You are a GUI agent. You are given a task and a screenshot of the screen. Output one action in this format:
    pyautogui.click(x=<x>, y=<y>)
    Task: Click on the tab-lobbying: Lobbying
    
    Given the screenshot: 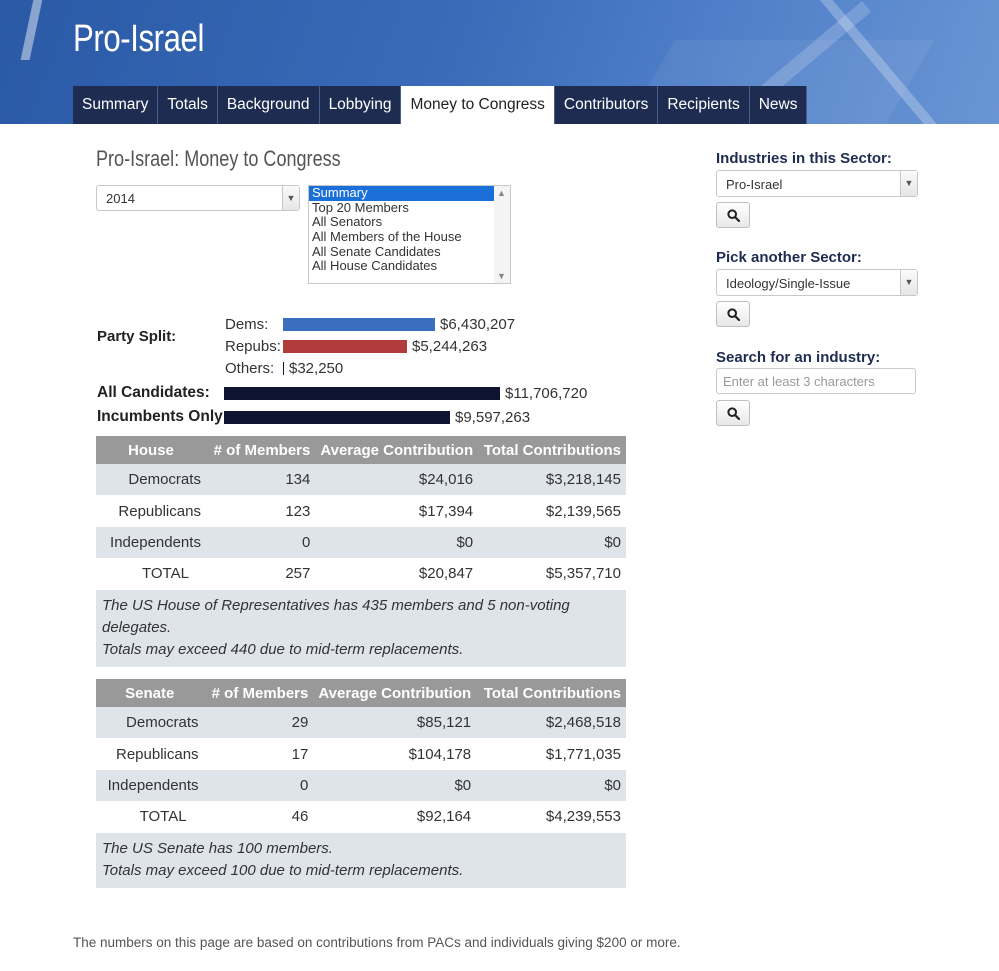 What is the action you would take?
    pyautogui.click(x=360, y=105)
    